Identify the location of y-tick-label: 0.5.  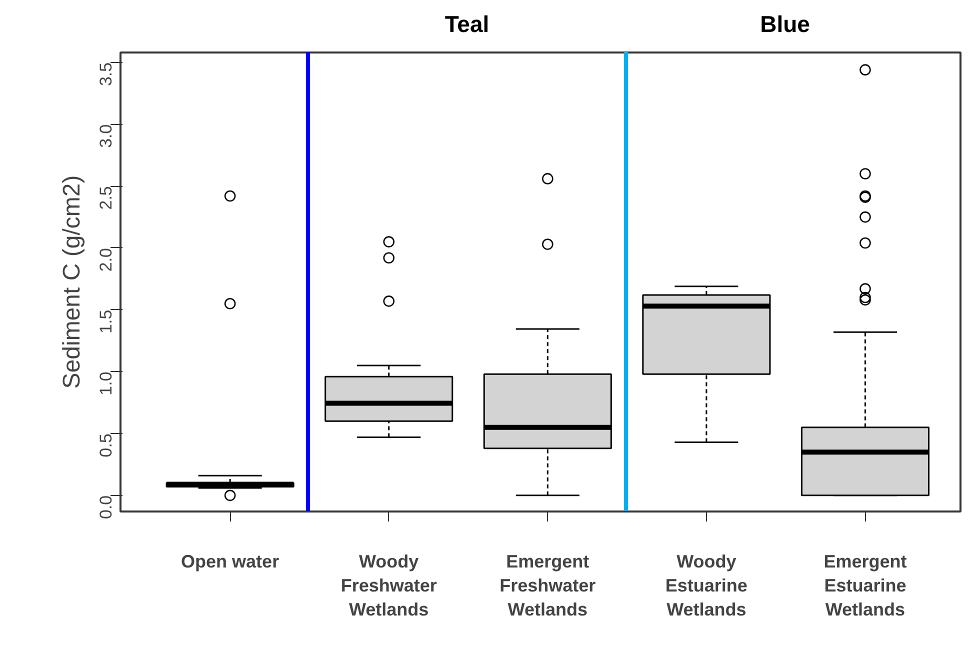
(106, 446).